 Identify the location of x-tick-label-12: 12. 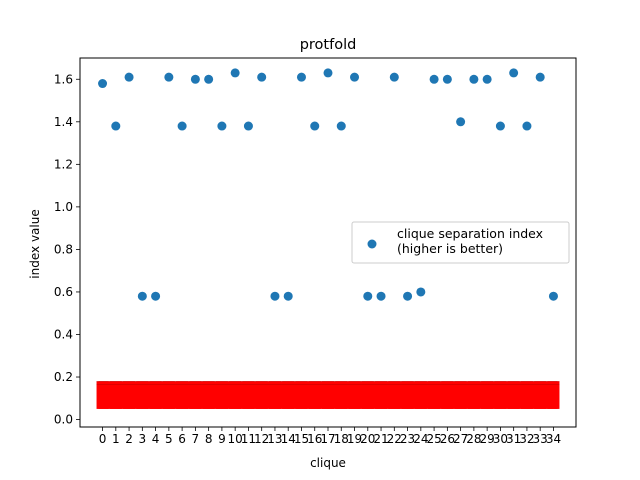
(261, 439).